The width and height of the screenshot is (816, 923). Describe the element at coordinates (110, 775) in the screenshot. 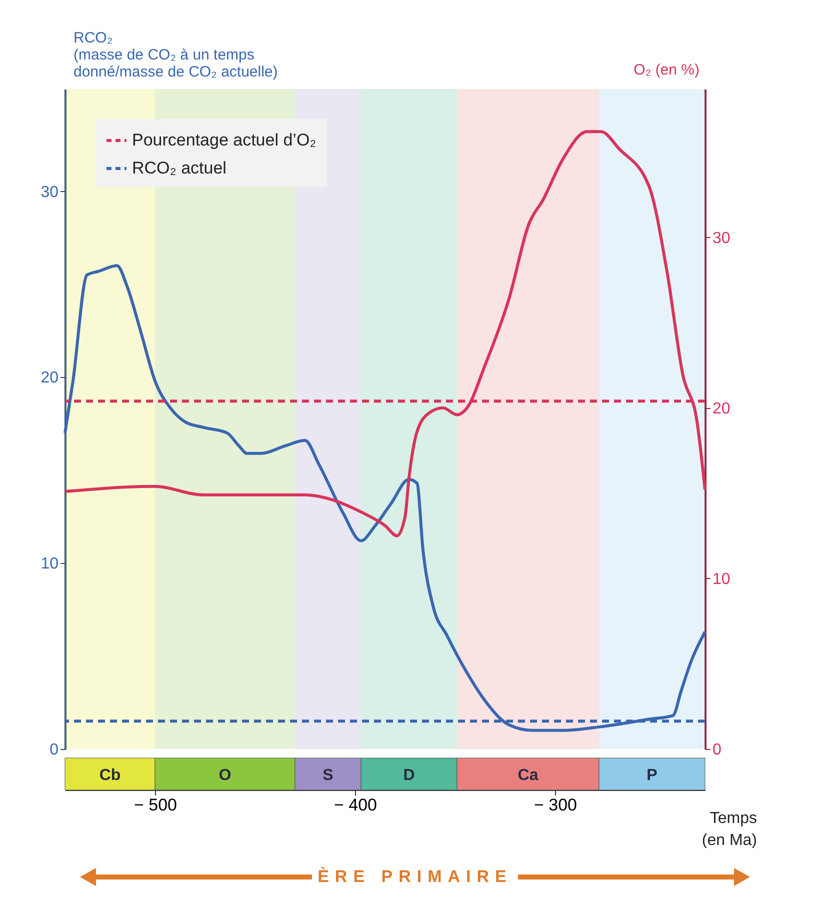

I see `band-label: Cb` at that location.